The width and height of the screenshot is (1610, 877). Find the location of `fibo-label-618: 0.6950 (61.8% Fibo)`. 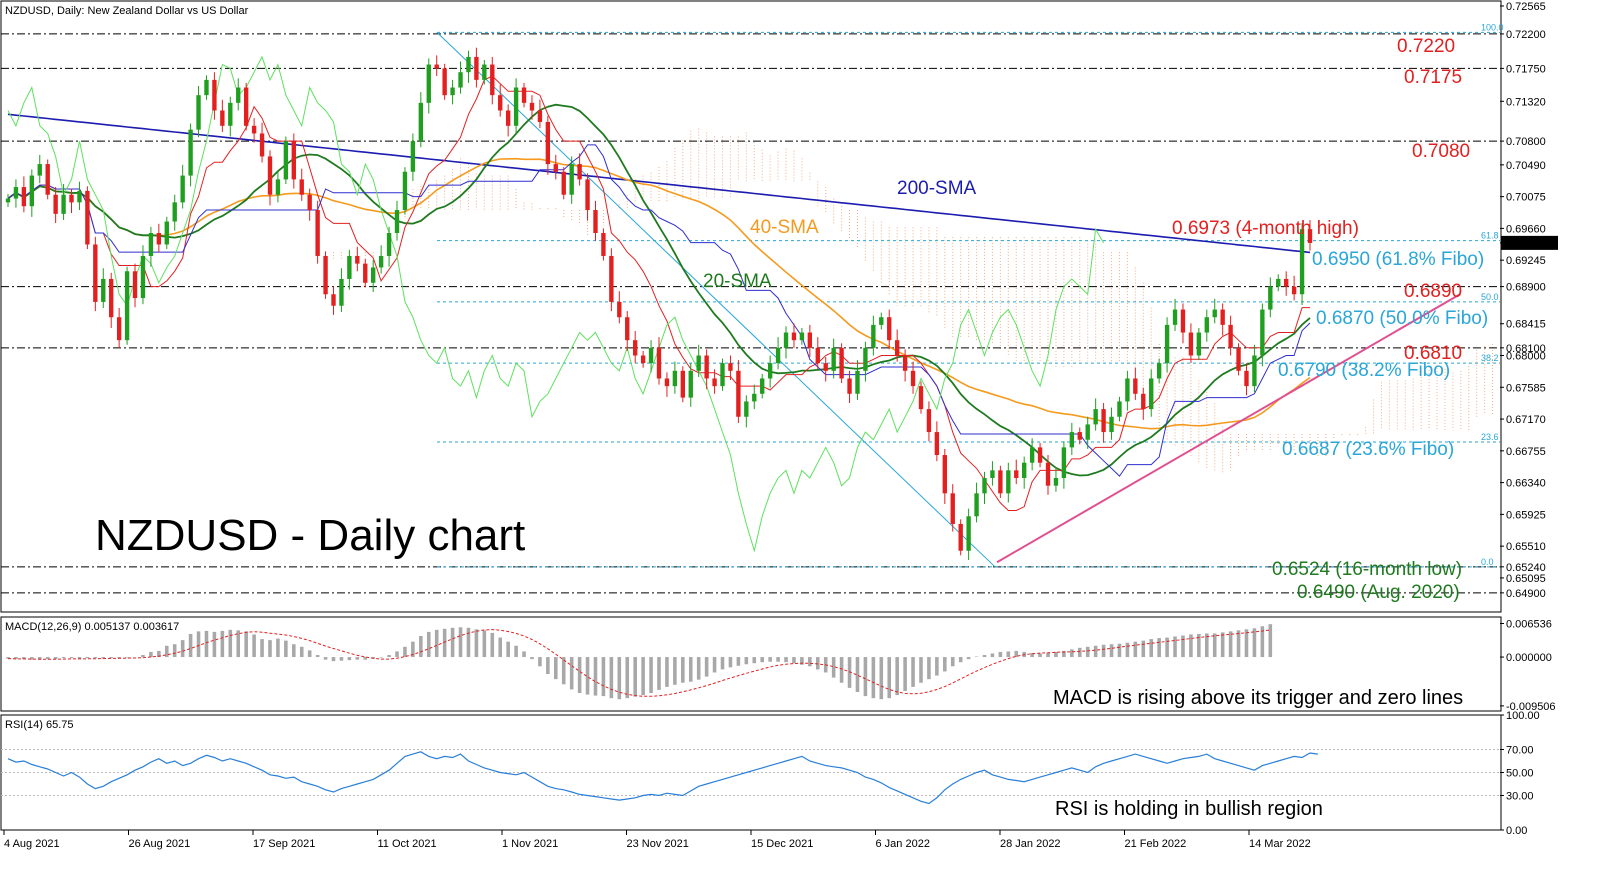

fibo-label-618: 0.6950 (61.8% Fibo) is located at coordinates (1398, 259).